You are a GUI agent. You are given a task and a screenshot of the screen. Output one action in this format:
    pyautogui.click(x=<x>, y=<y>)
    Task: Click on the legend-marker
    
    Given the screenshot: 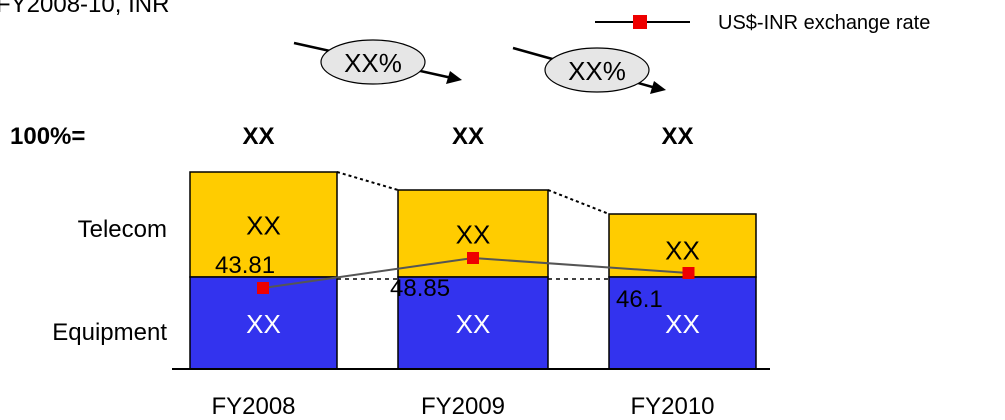 What is the action you would take?
    pyautogui.click(x=640, y=22)
    